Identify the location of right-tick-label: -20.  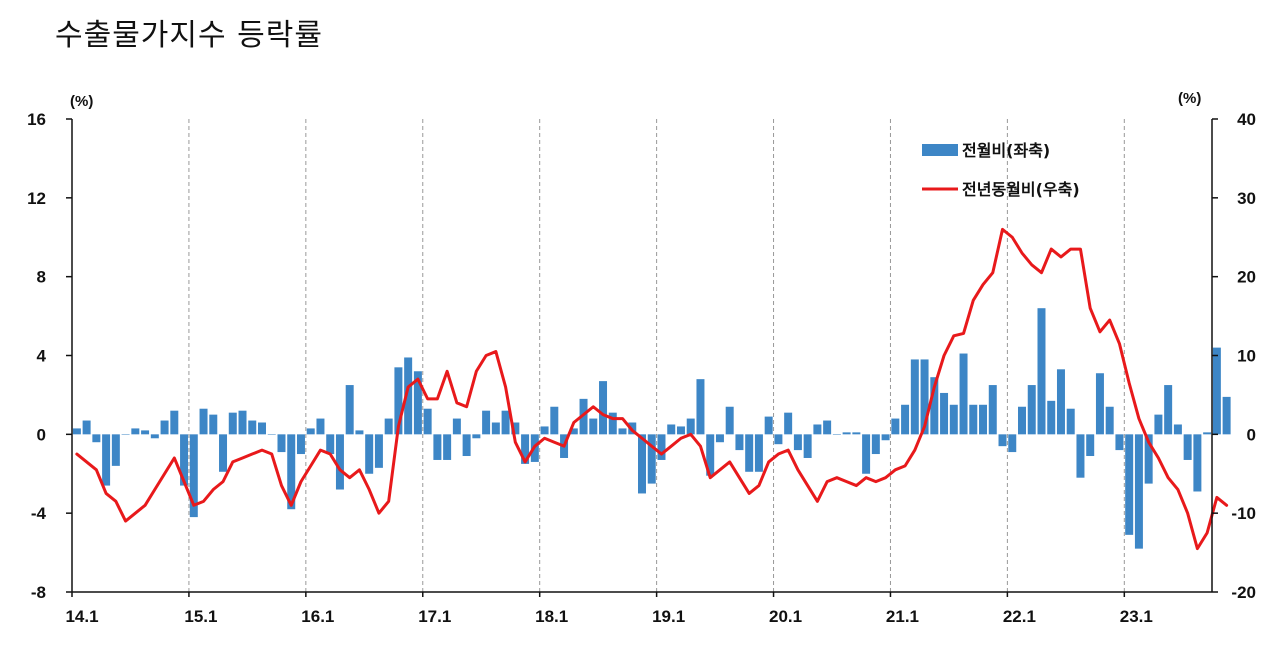
(1243, 592).